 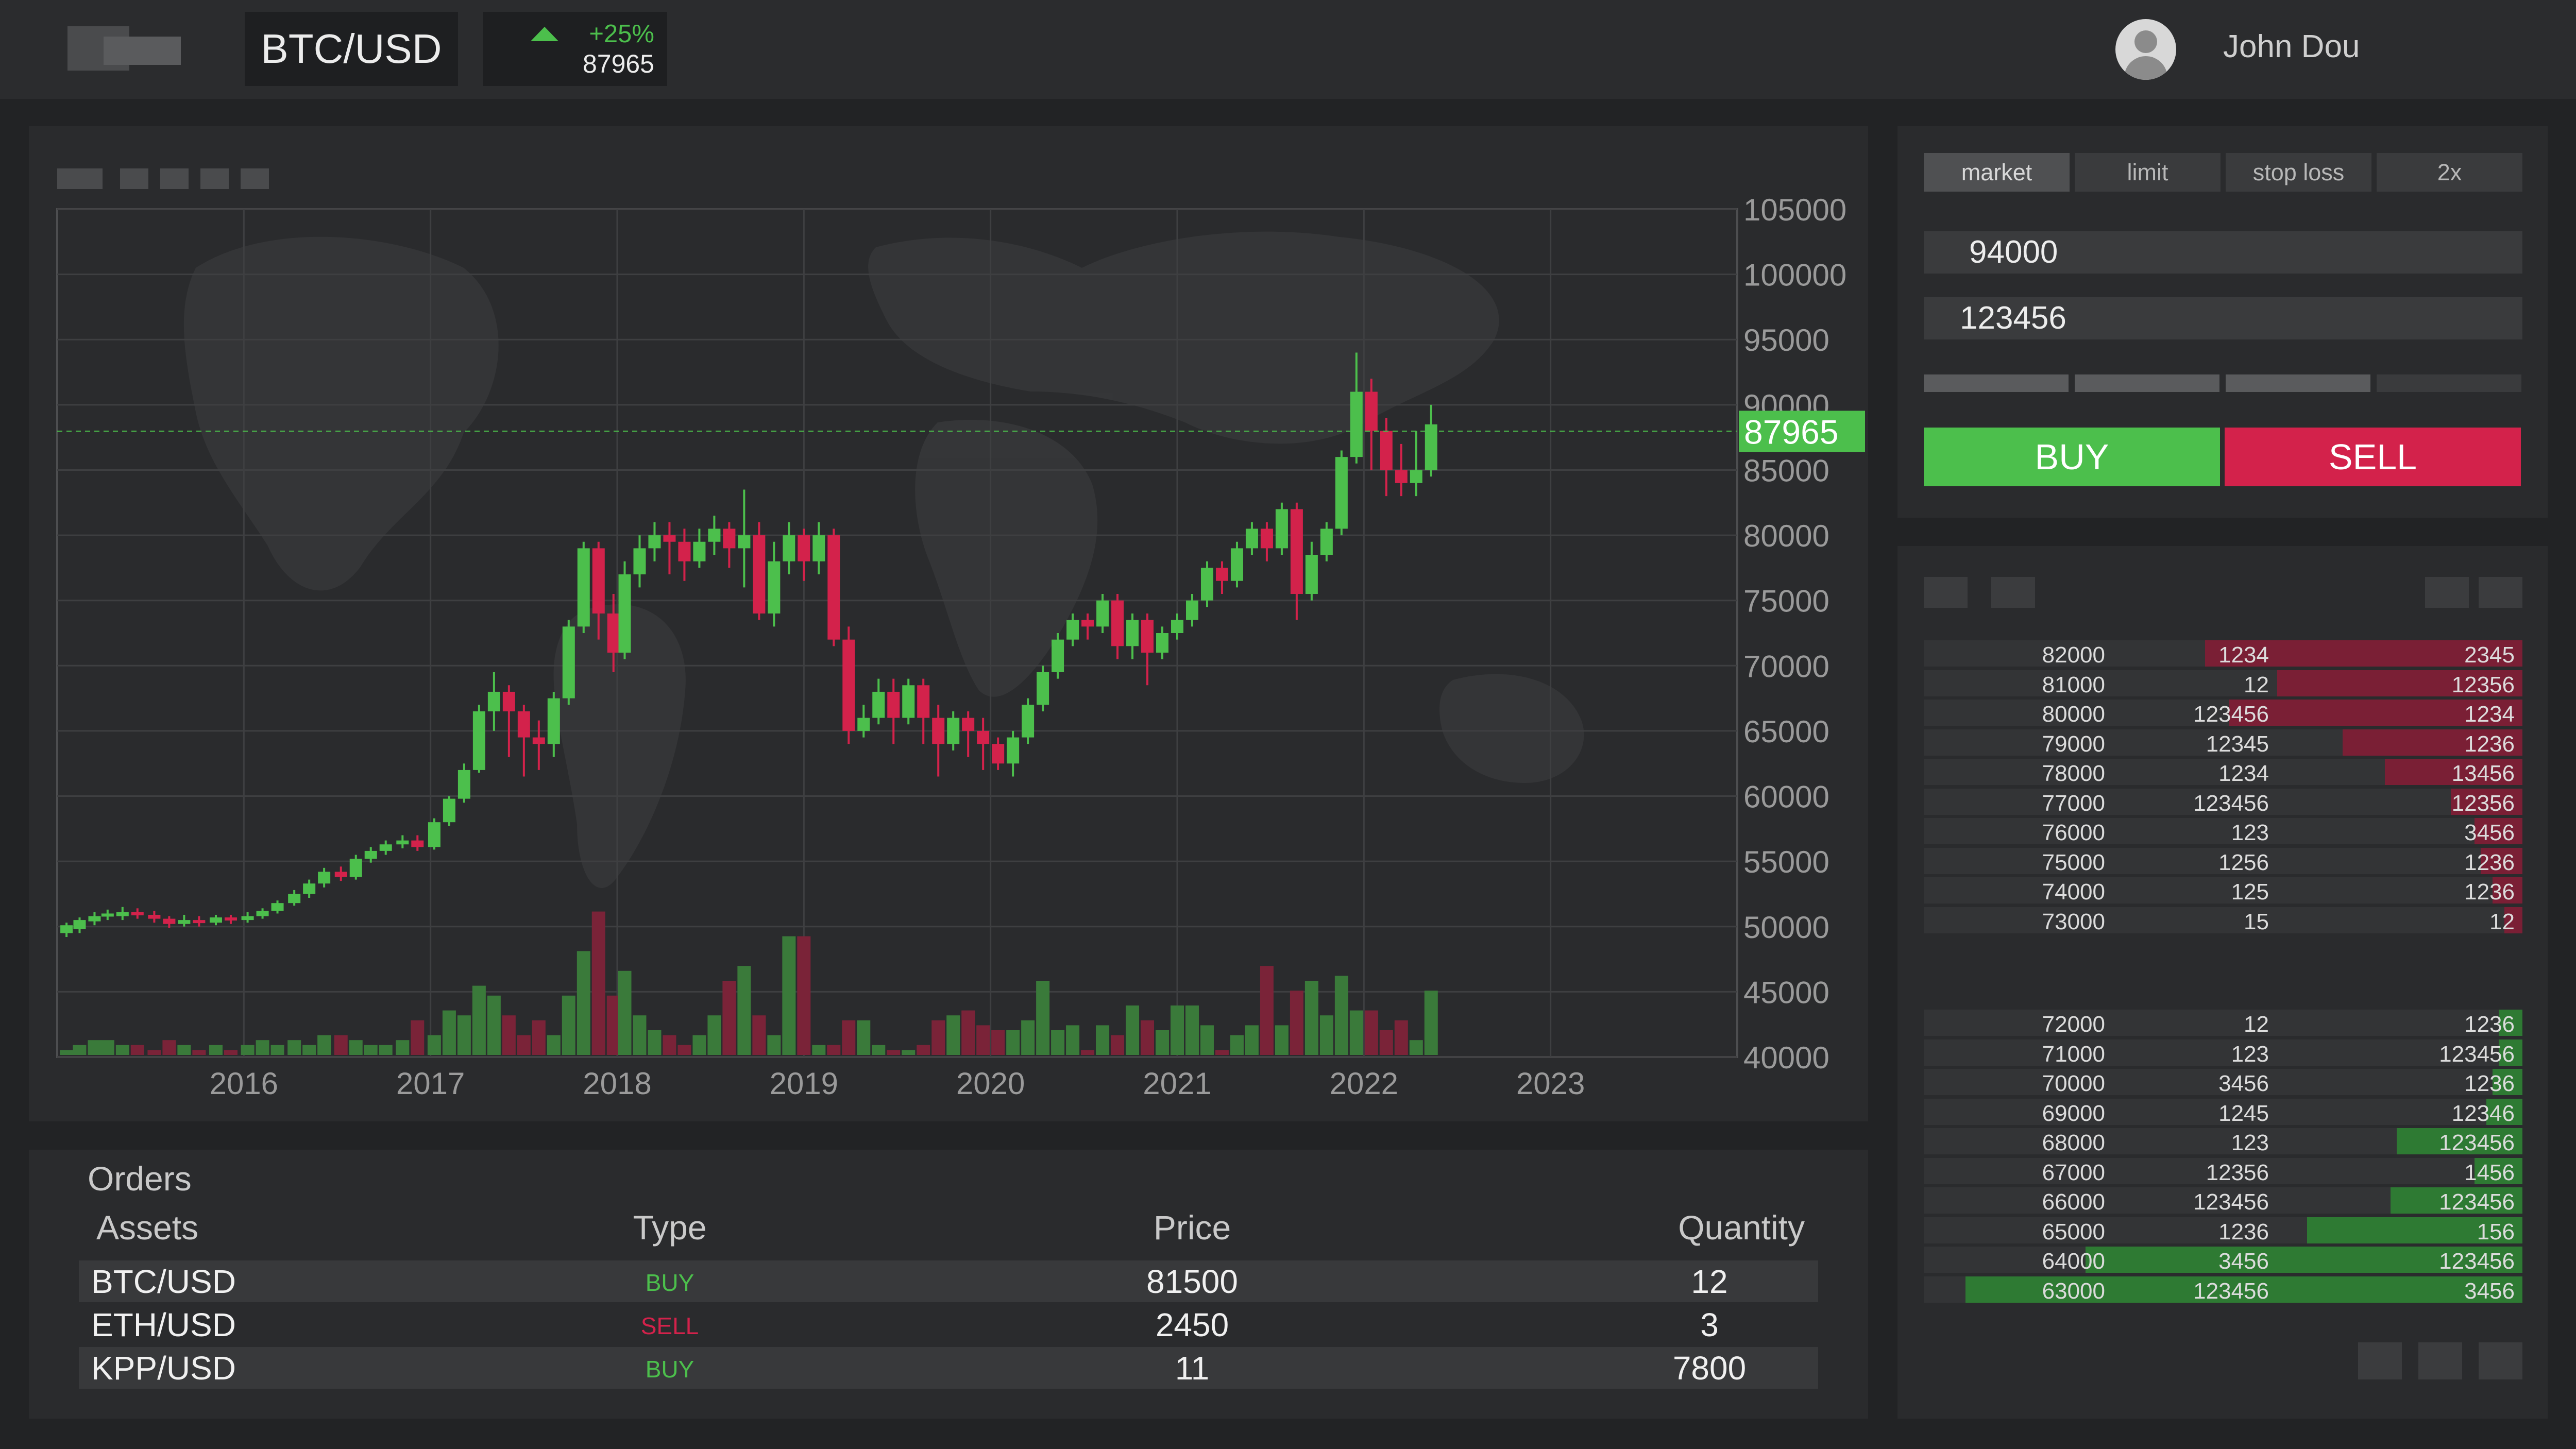 What do you see at coordinates (2223, 1291) in the screenshot?
I see `orderbook-row: 63000 123456 3456` at bounding box center [2223, 1291].